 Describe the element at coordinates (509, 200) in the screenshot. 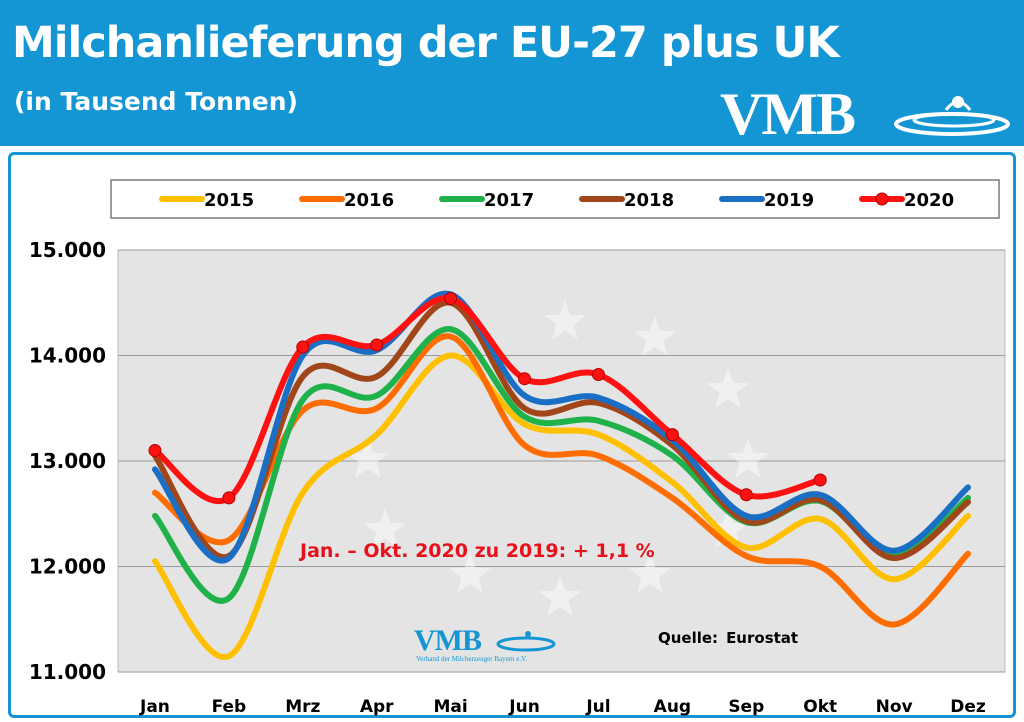

I see `legend-label-2017: 2017` at that location.